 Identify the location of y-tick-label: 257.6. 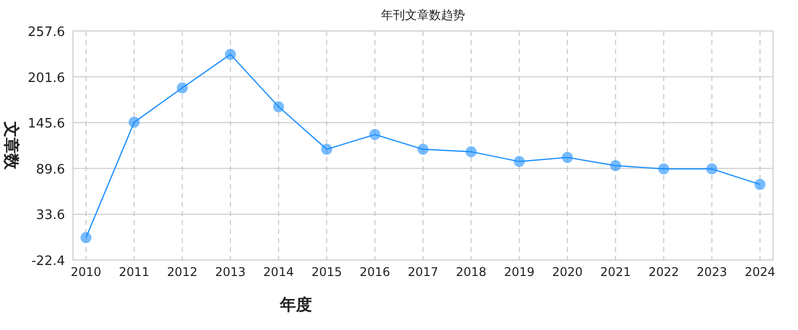
(46, 32).